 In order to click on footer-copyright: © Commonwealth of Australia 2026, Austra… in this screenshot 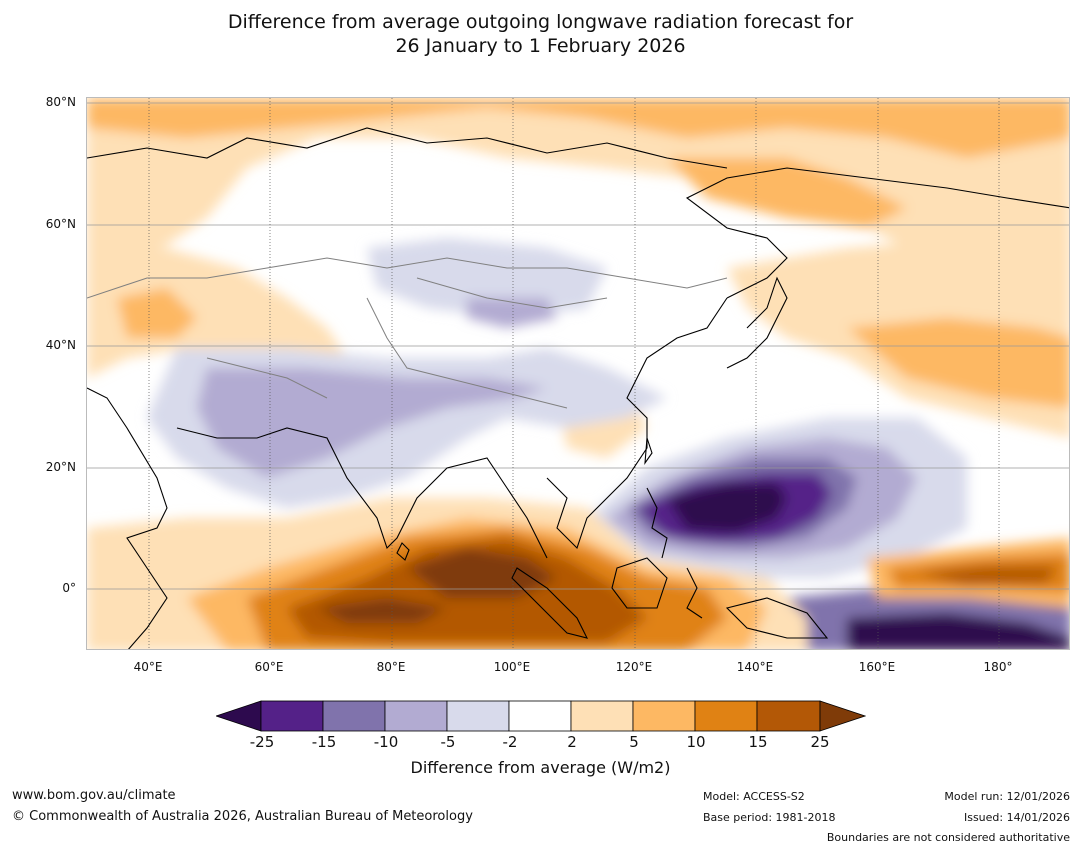, I will do `click(242, 816)`.